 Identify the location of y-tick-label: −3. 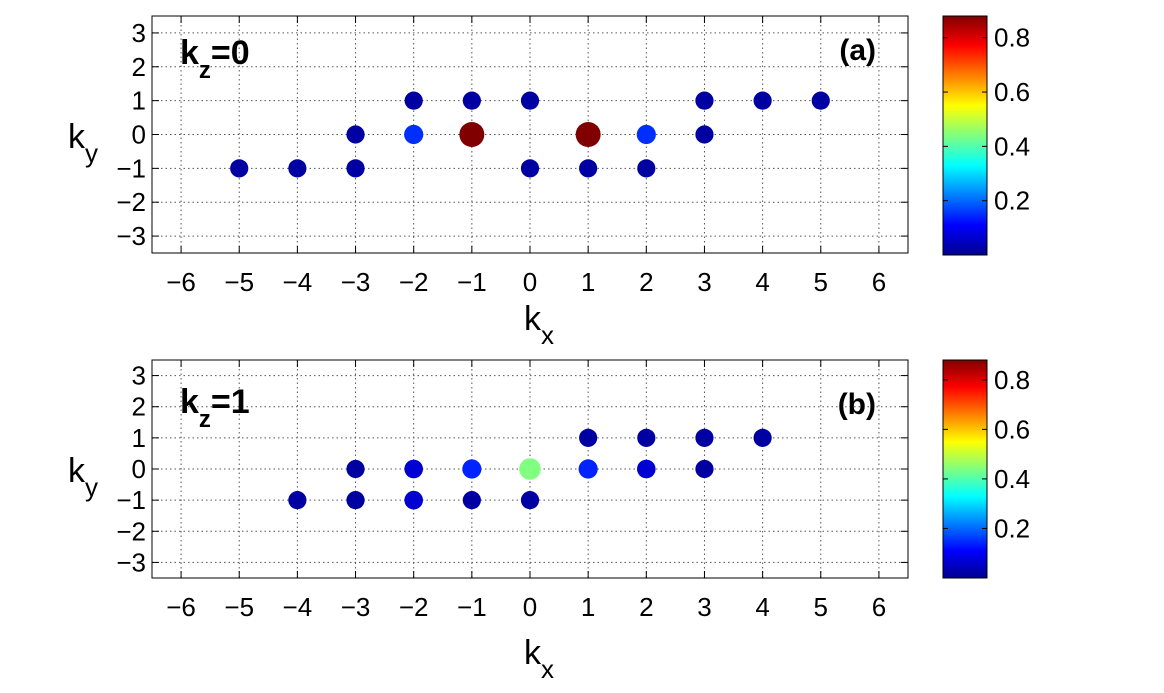
(131, 562).